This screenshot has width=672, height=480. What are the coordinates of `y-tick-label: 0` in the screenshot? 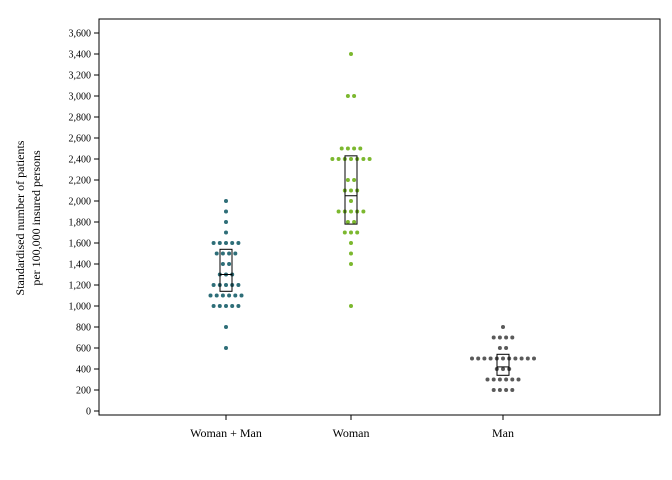 It's located at (88, 412).